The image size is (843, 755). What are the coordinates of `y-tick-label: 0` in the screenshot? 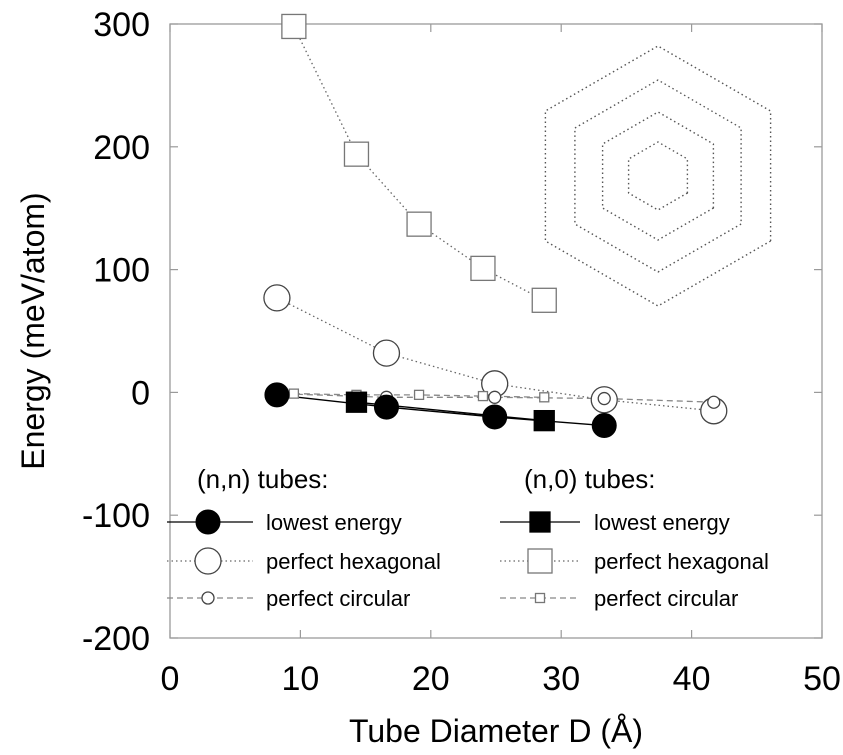 It's located at (140, 393).